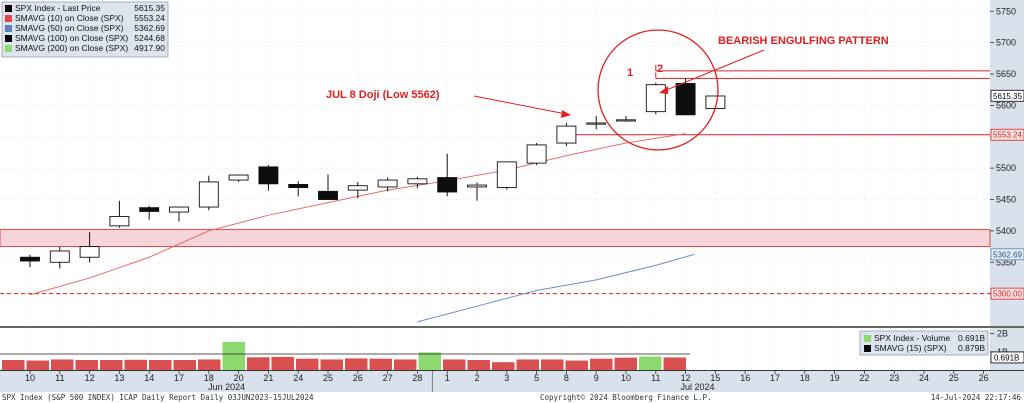  I want to click on candle-2-label: 2, so click(660, 69).